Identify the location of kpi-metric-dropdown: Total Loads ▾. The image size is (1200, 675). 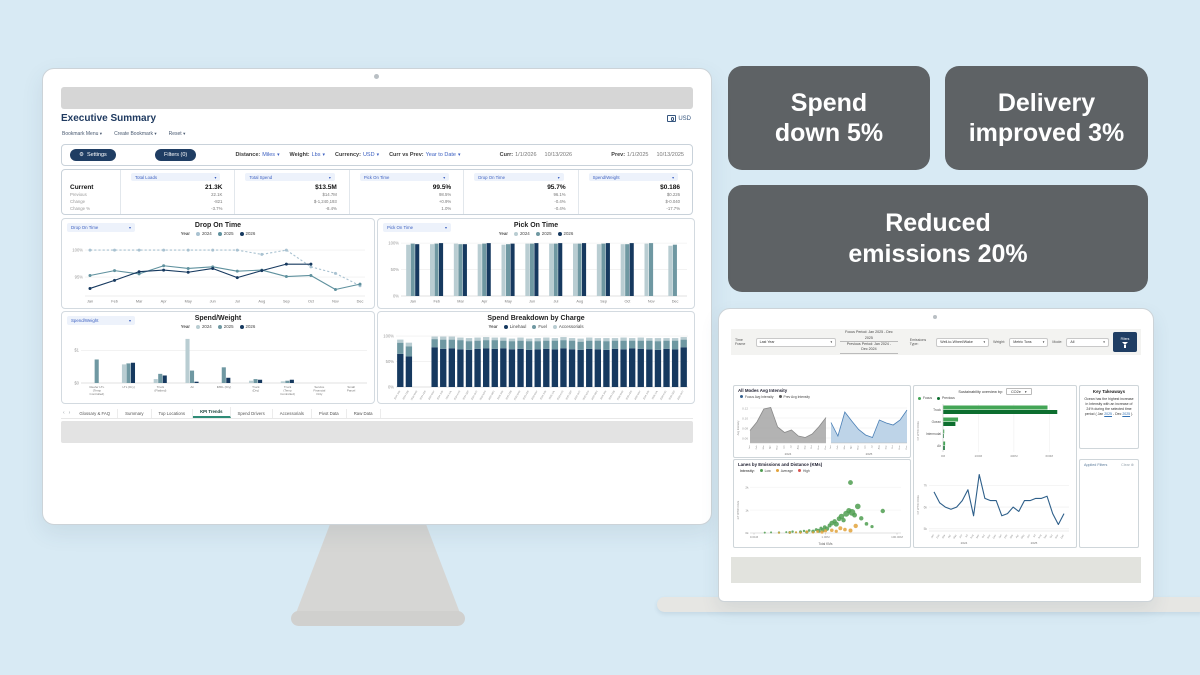
(176, 177).